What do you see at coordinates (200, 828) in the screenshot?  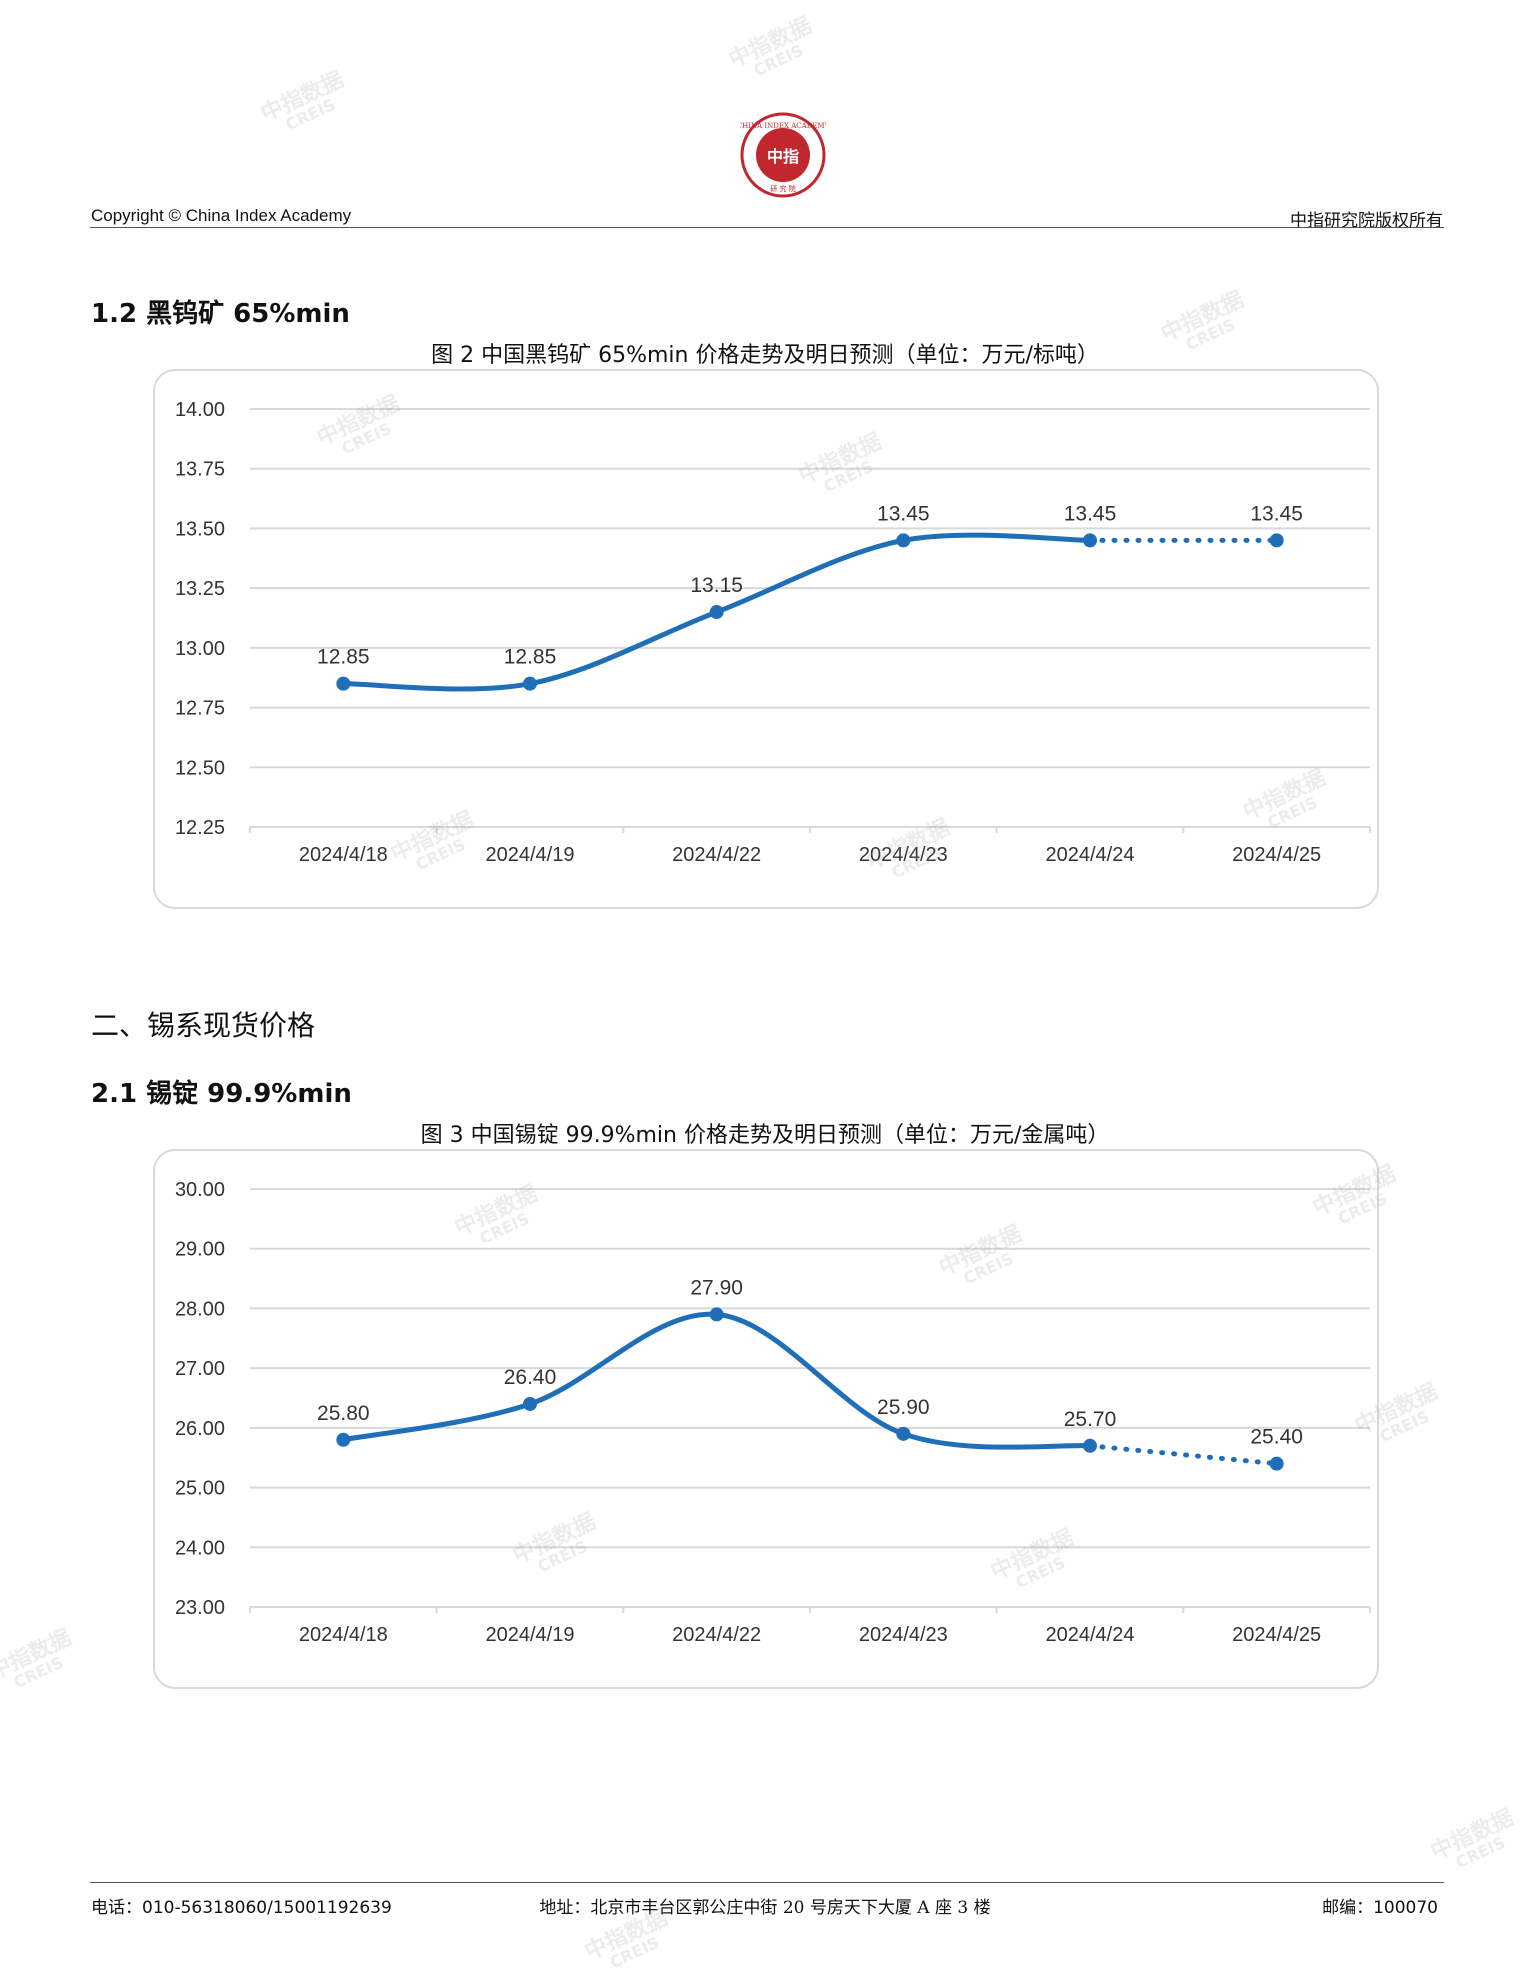 I see `y-tick-label: 12.25` at bounding box center [200, 828].